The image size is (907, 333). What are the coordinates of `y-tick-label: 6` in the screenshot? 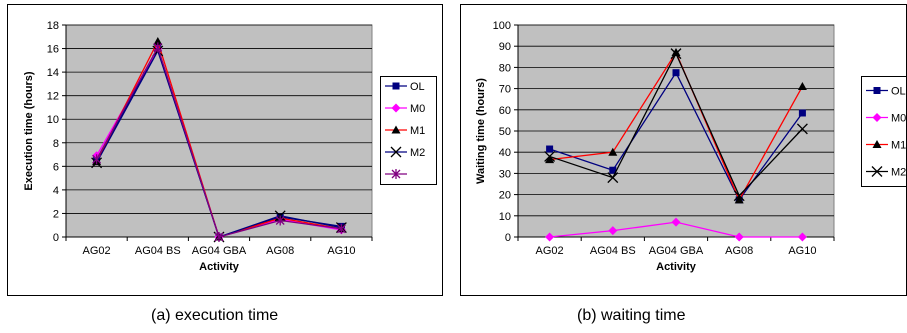 It's located at (56, 167).